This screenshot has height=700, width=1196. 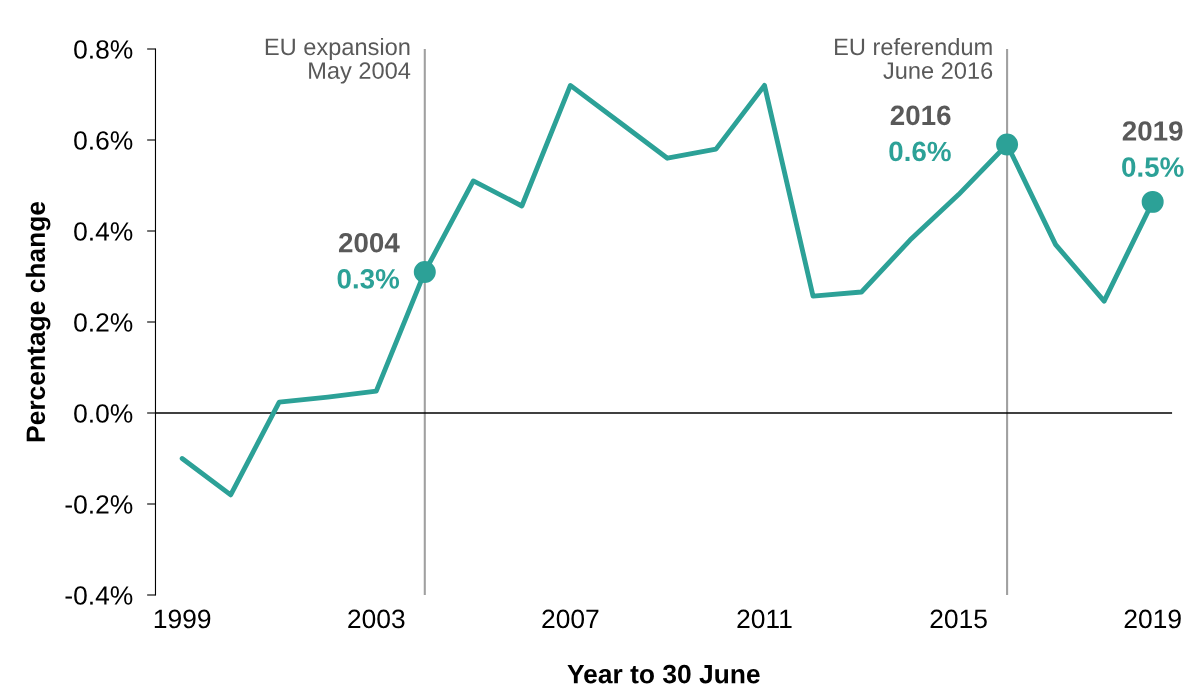 What do you see at coordinates (764, 619) in the screenshot?
I see `x-tick-label: 2011` at bounding box center [764, 619].